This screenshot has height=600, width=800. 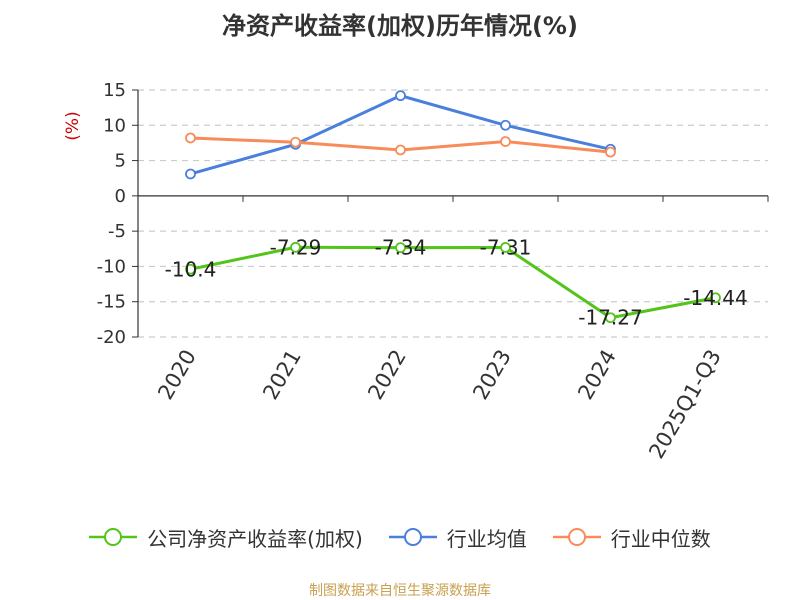 I want to click on x-tick-label: 2021, so click(x=282, y=375).